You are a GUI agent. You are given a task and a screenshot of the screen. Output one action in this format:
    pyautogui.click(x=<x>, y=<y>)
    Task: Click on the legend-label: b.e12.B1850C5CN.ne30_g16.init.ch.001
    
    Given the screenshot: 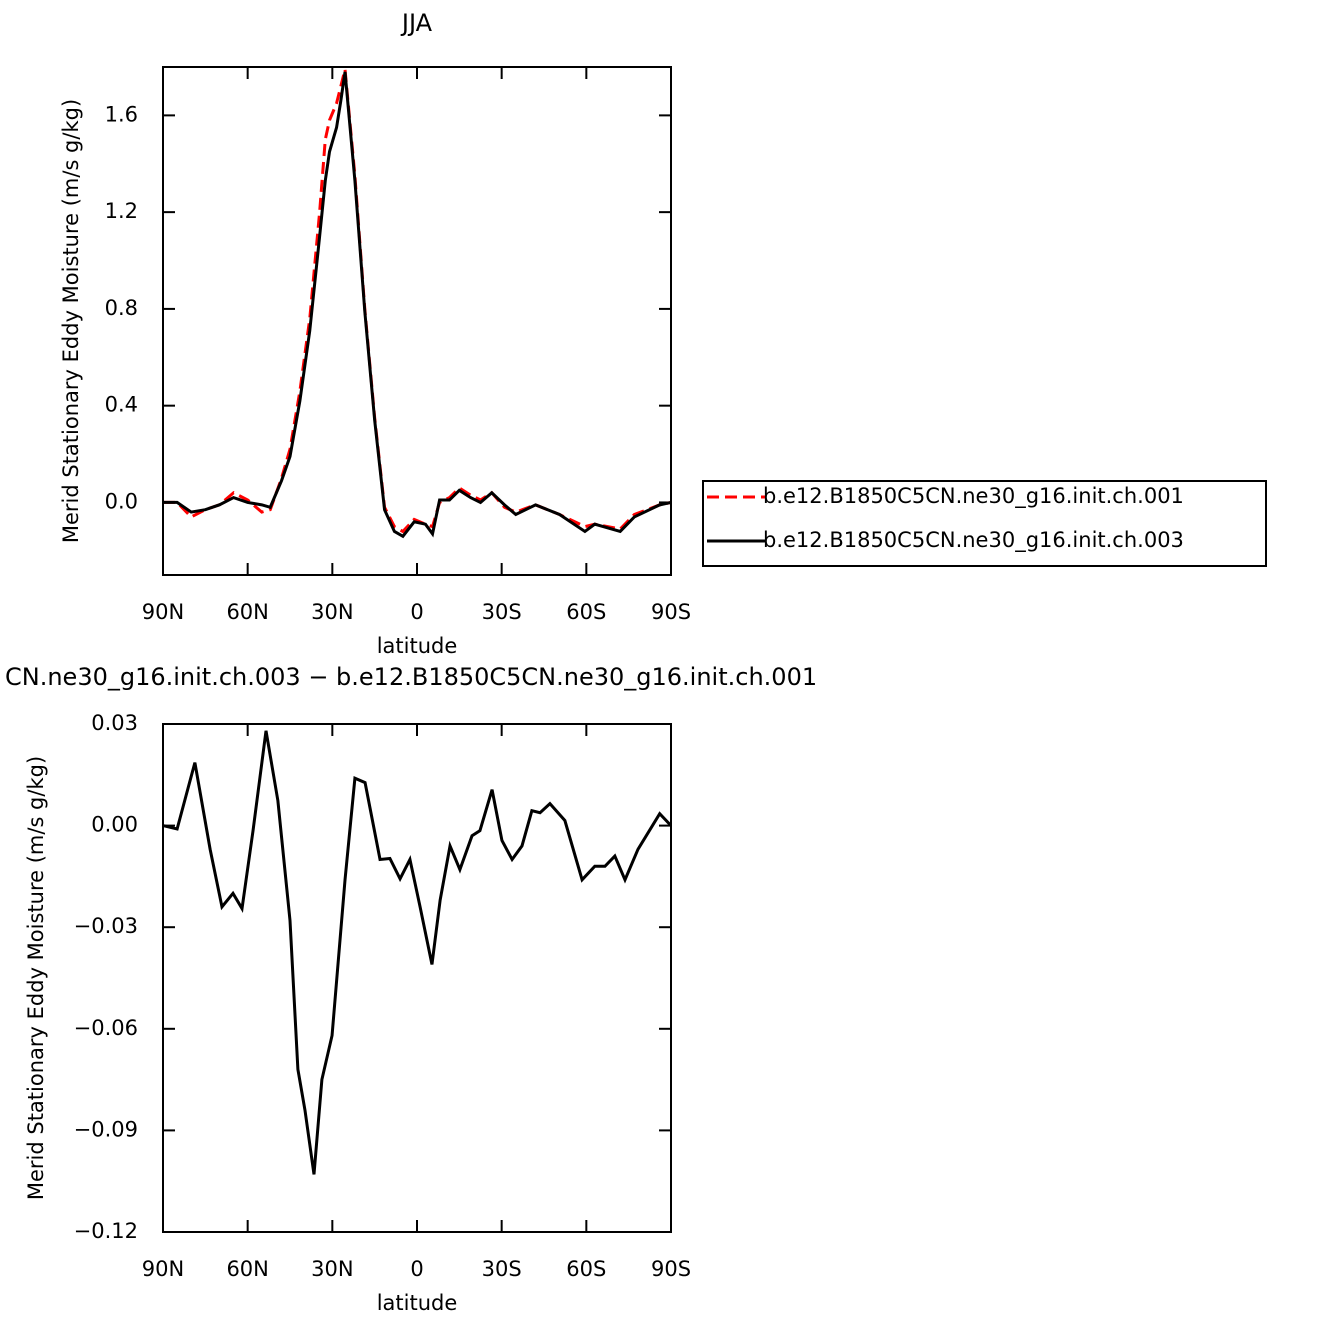 What is the action you would take?
    pyautogui.click(x=973, y=496)
    